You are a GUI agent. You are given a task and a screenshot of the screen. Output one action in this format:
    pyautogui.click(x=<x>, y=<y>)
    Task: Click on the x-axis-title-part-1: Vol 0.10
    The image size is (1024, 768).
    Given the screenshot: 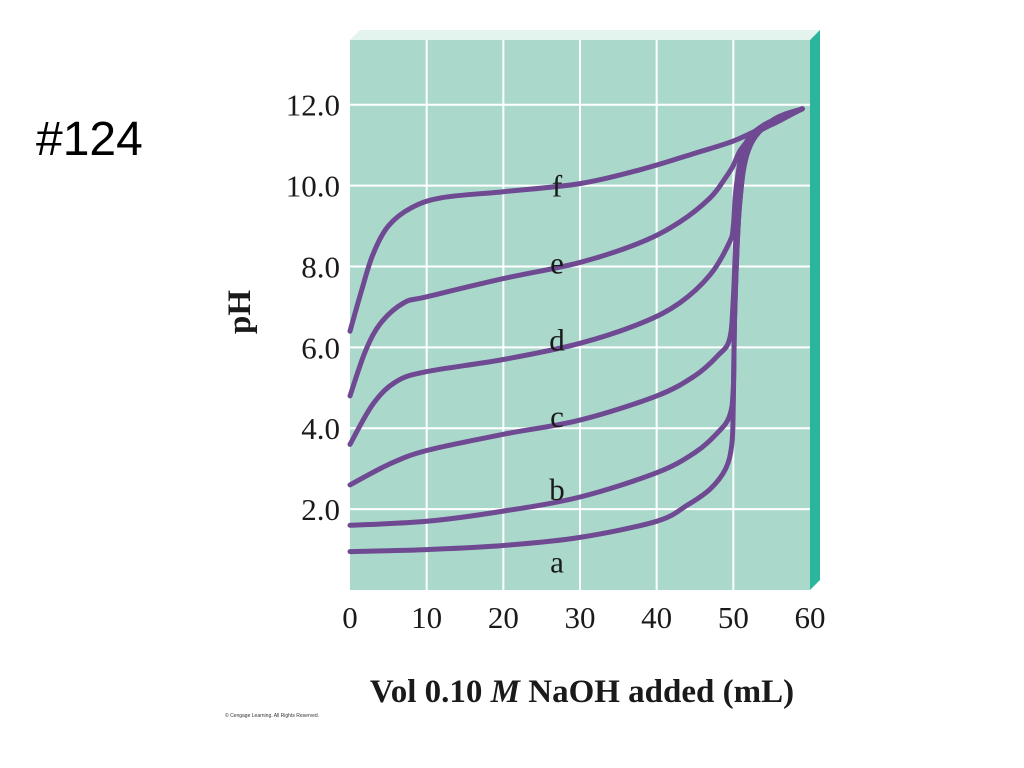 What is the action you would take?
    pyautogui.click(x=430, y=692)
    